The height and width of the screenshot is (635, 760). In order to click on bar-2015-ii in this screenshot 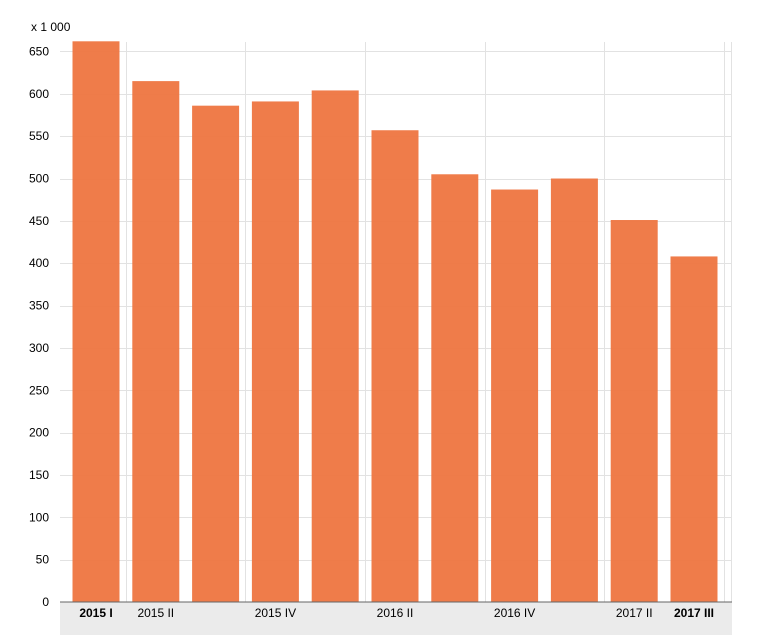, I will do `click(156, 341)`.